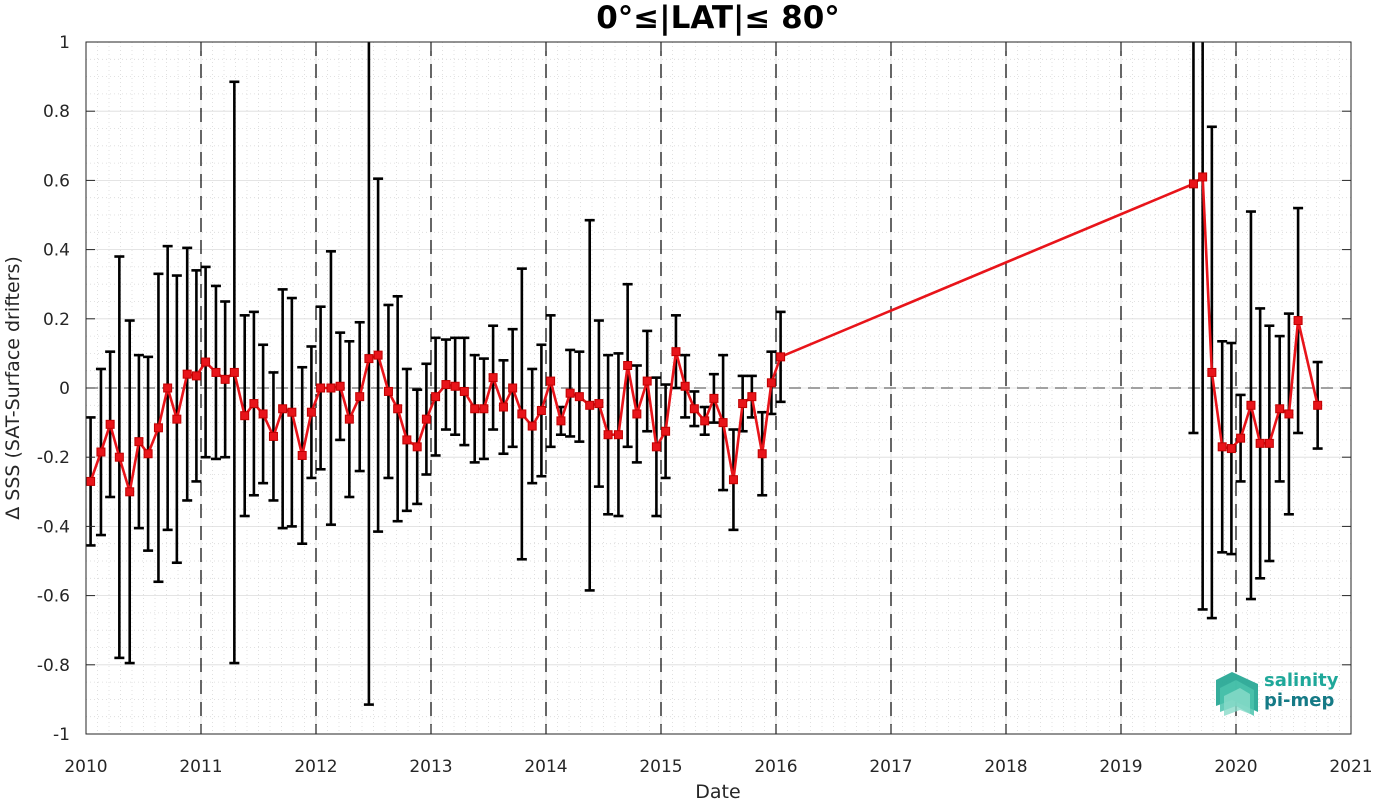  I want to click on x-tick-label: 2018, so click(1005, 767).